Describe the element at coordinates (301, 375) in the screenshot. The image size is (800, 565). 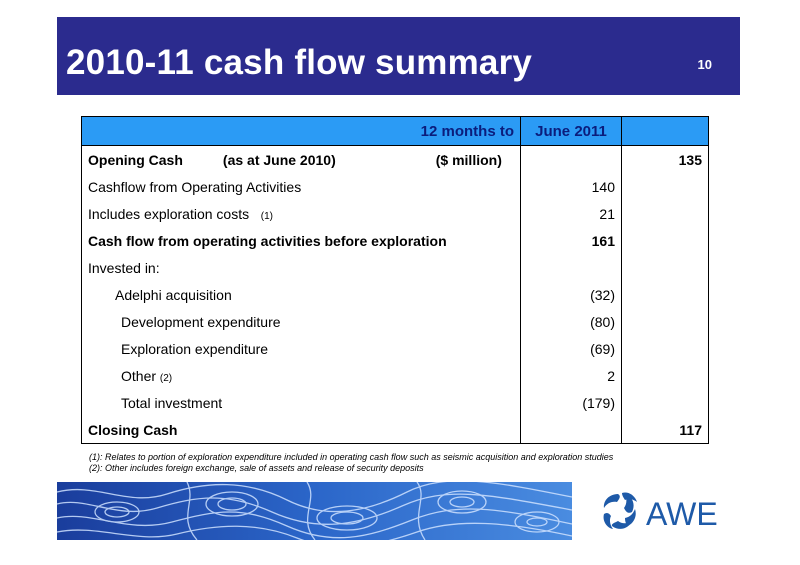
I see `row-label: Other (2)` at that location.